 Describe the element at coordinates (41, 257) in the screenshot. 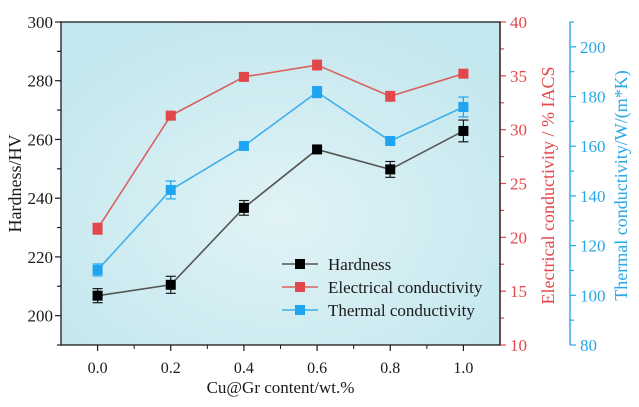

I see `hardness-tick-label: 220` at that location.